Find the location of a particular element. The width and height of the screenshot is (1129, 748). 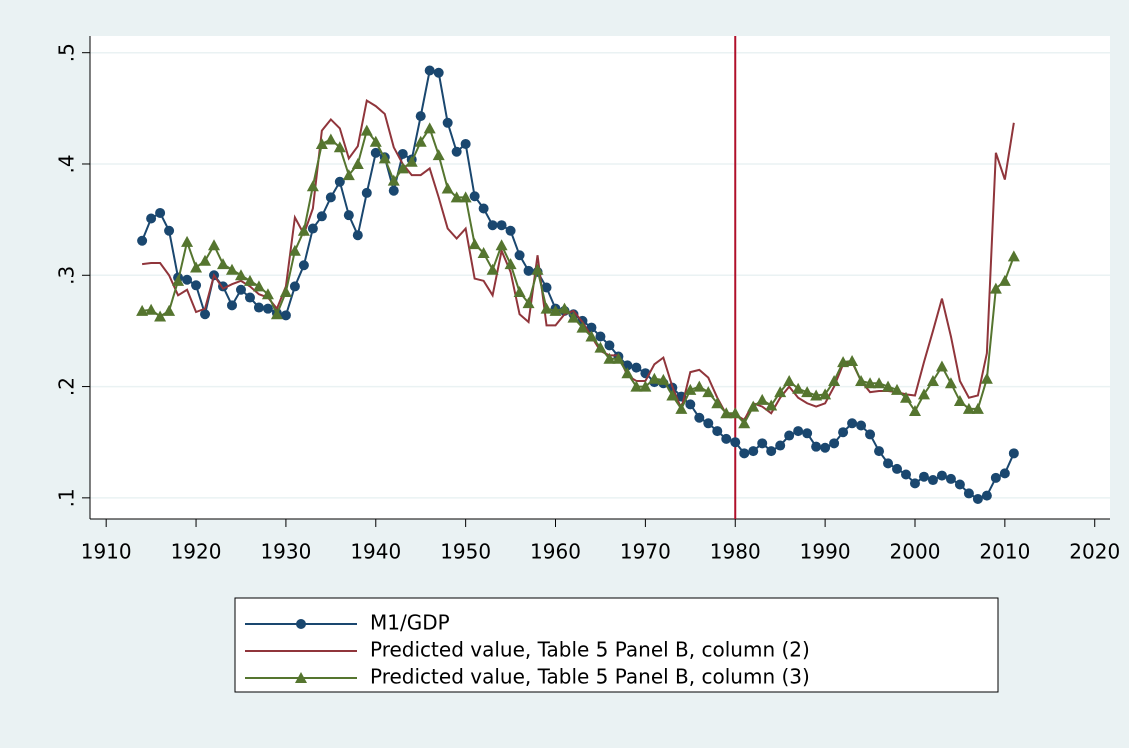

x-tick-label: 1910 is located at coordinates (106, 552).